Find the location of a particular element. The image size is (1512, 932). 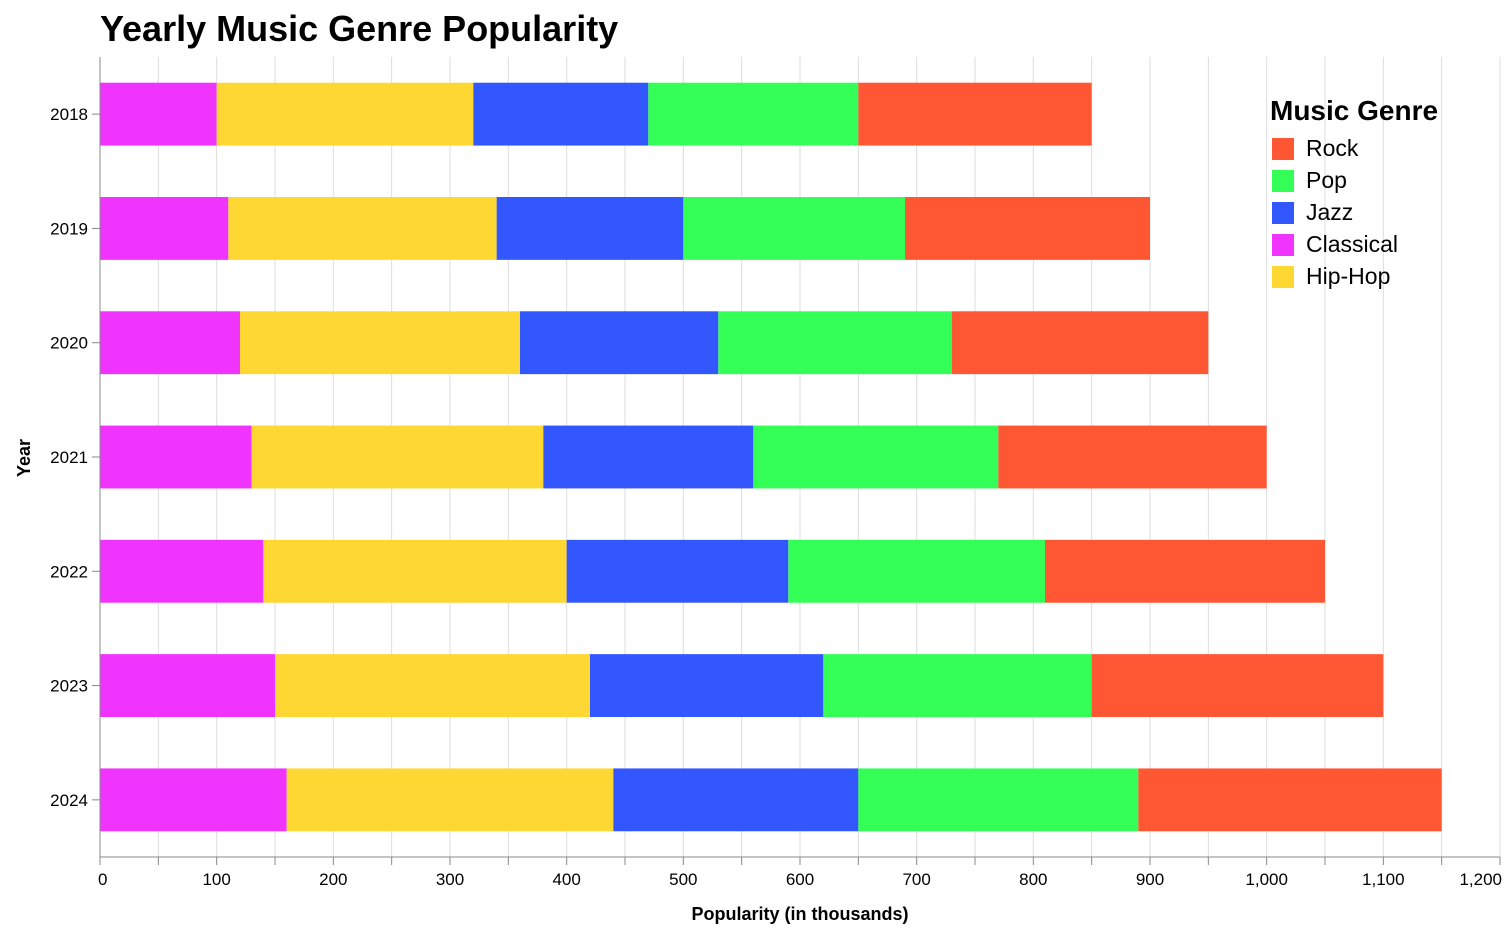

legend-swatch-jazz is located at coordinates (1283, 213).